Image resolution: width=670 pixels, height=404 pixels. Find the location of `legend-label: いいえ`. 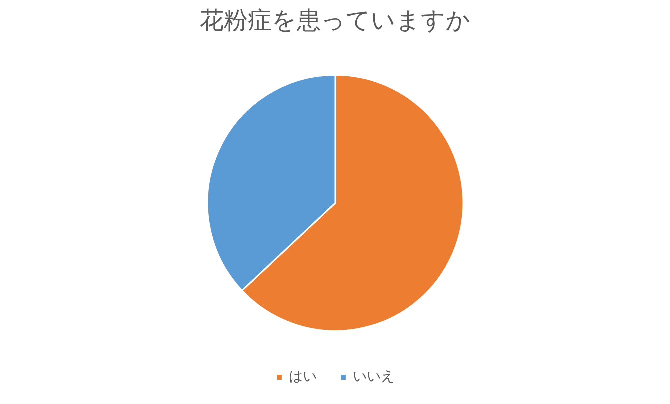

legend-label: いいえ is located at coordinates (374, 377).